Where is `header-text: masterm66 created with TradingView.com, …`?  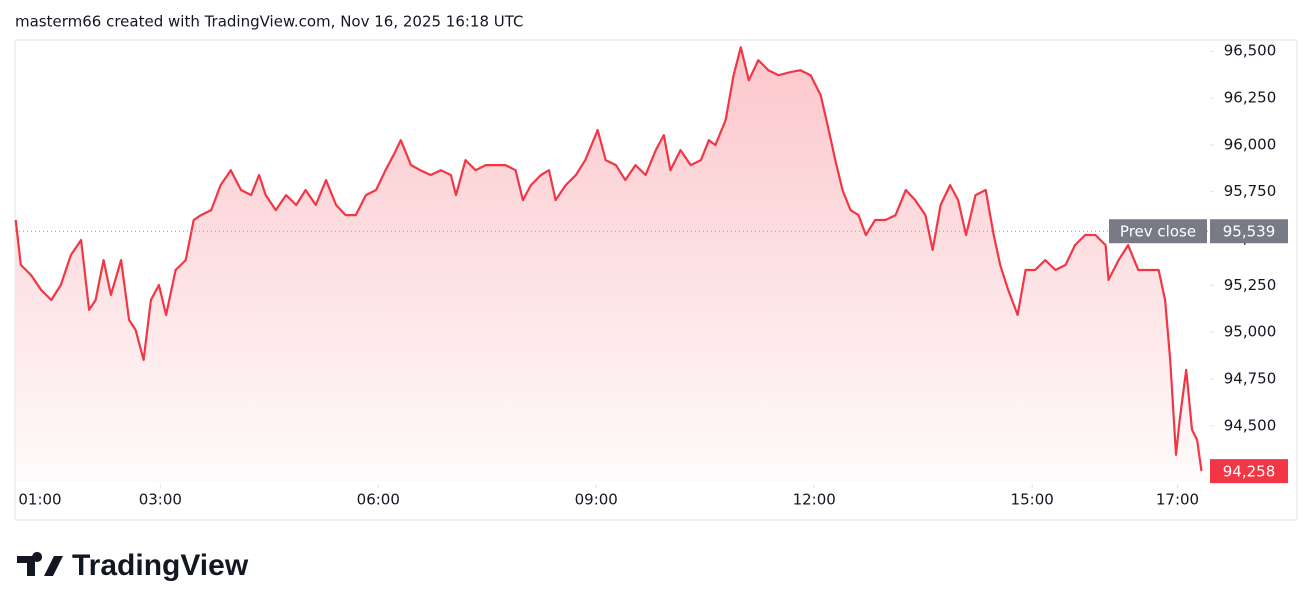
header-text: masterm66 created with TradingView.com, … is located at coordinates (269, 22).